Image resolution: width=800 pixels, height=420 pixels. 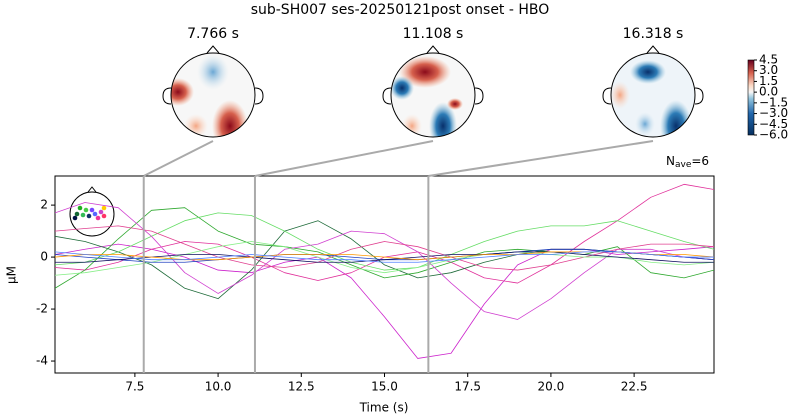 What do you see at coordinates (42, 361) in the screenshot?
I see `y-tick-label: -4` at bounding box center [42, 361].